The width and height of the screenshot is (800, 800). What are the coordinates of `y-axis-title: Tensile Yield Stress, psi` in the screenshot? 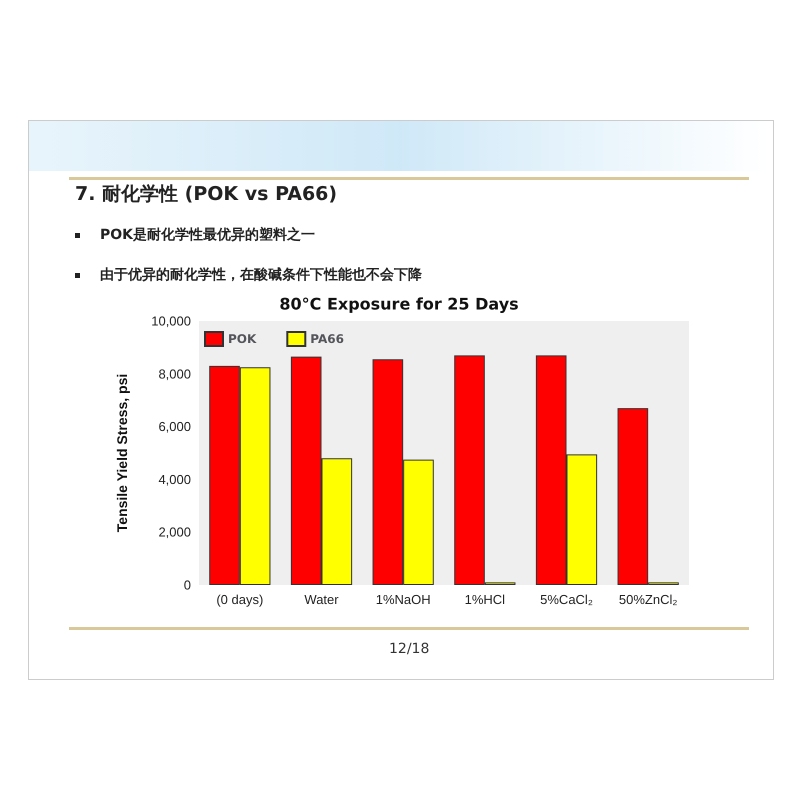 It's located at (122, 453).